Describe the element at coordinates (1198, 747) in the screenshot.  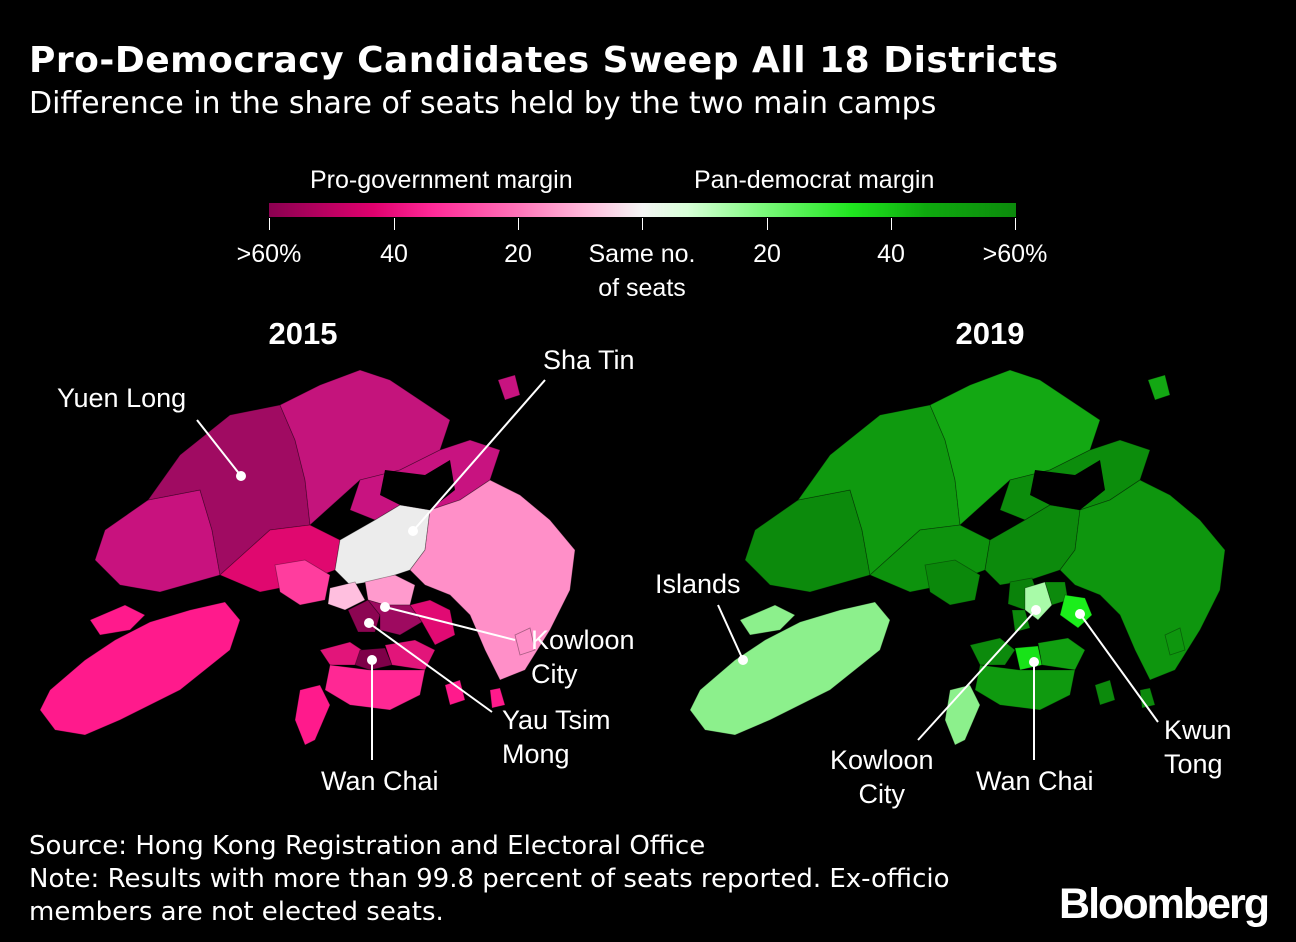
I see `label-kwun-tong-2019: Kwun Tong` at that location.